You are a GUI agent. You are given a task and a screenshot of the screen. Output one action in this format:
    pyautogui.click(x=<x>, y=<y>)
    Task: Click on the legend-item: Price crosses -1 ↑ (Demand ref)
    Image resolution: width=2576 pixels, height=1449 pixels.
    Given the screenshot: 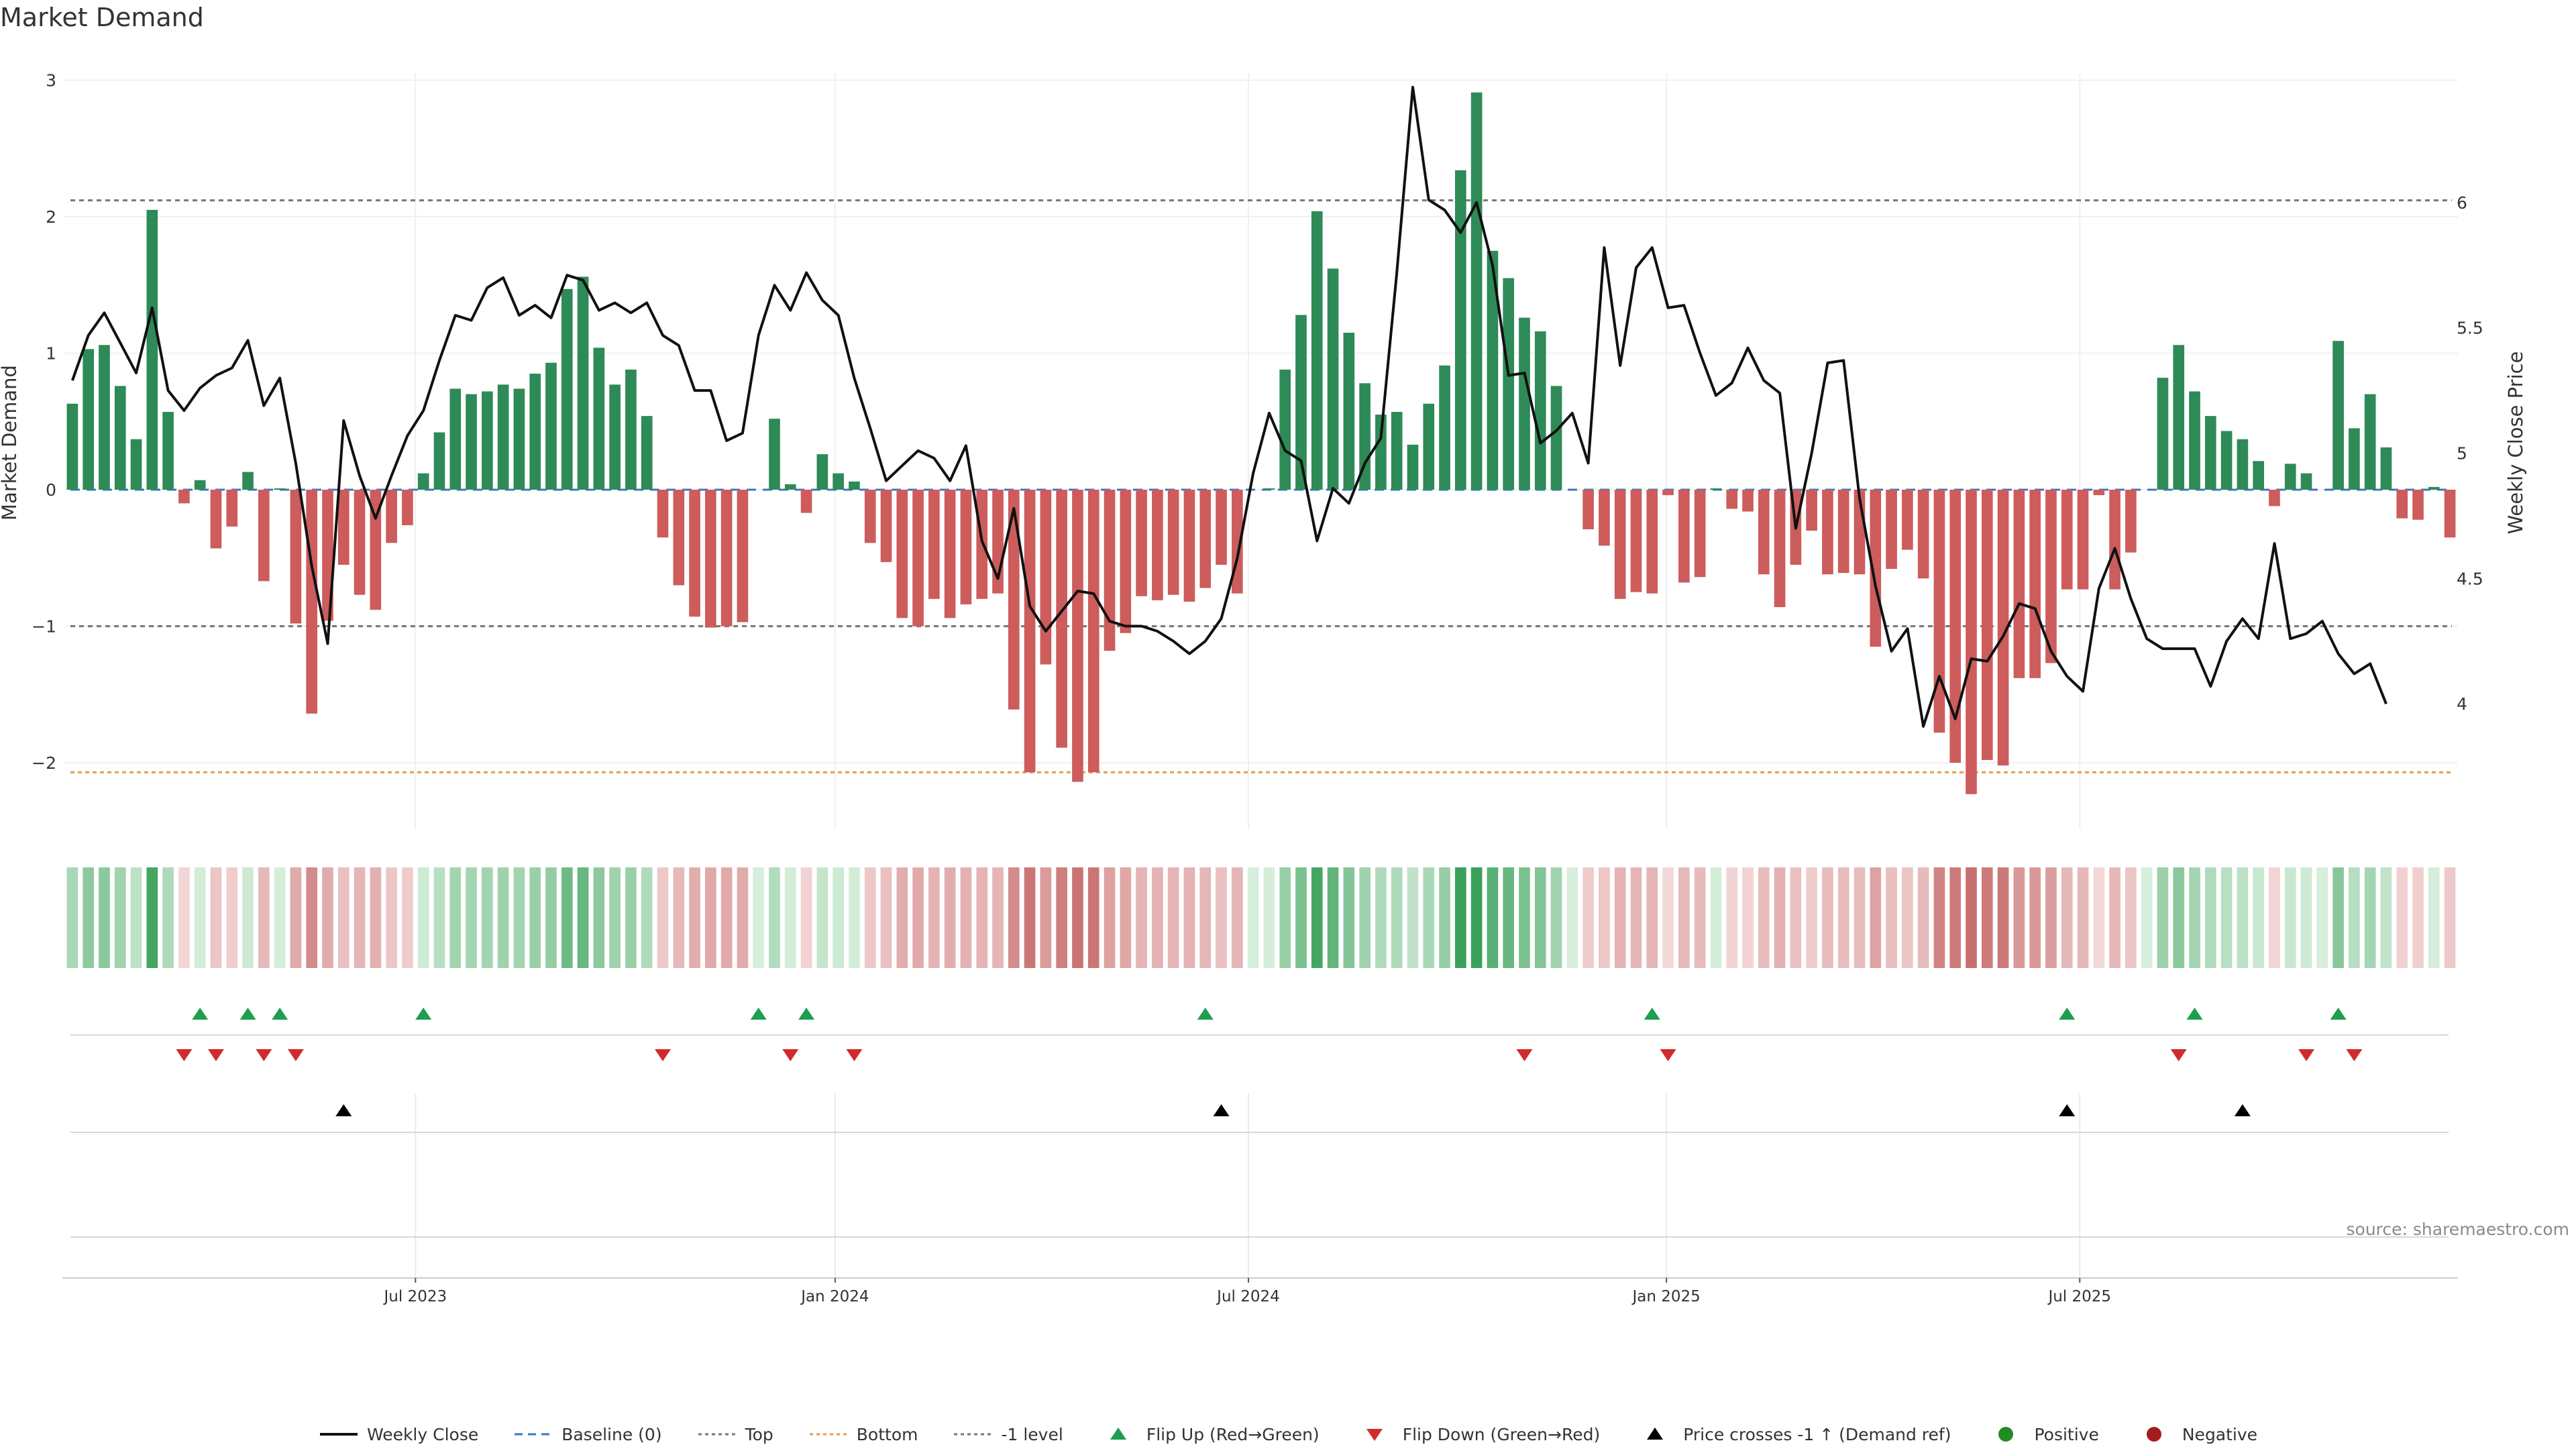 What is the action you would take?
    pyautogui.click(x=1793, y=1434)
    